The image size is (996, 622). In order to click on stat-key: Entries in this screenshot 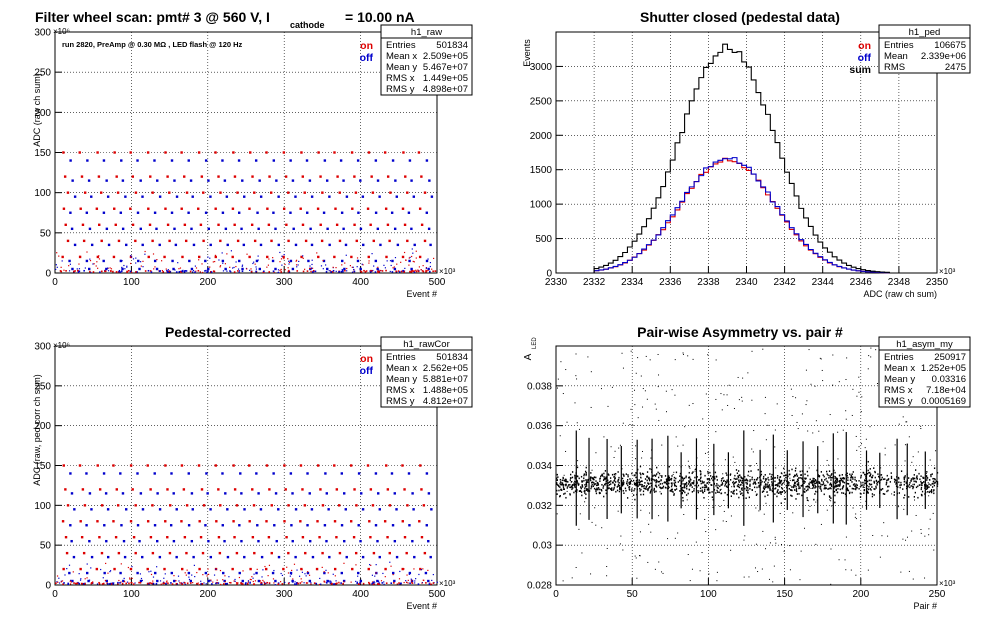, I will do `click(401, 45)`.